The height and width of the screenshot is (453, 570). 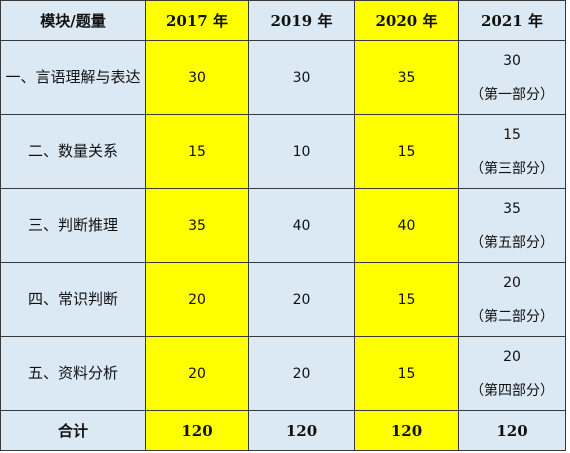 I want to click on total-row: 合计 120 120 120 120, so click(x=283, y=430).